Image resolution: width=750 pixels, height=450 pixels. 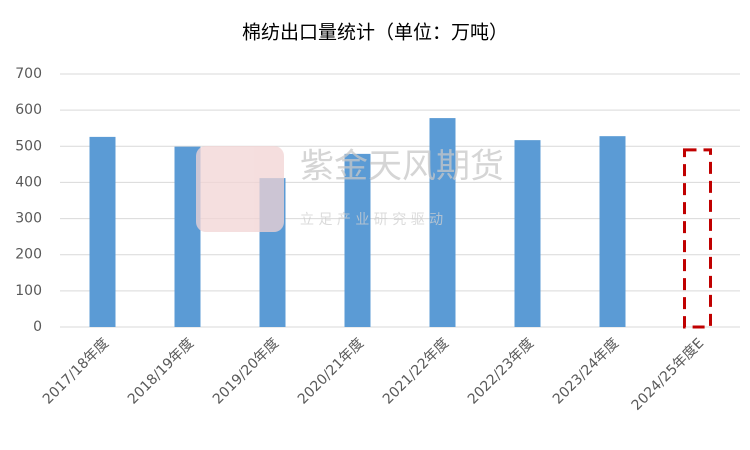 I want to click on x-tick-label: 2022/23年度, so click(x=501, y=371).